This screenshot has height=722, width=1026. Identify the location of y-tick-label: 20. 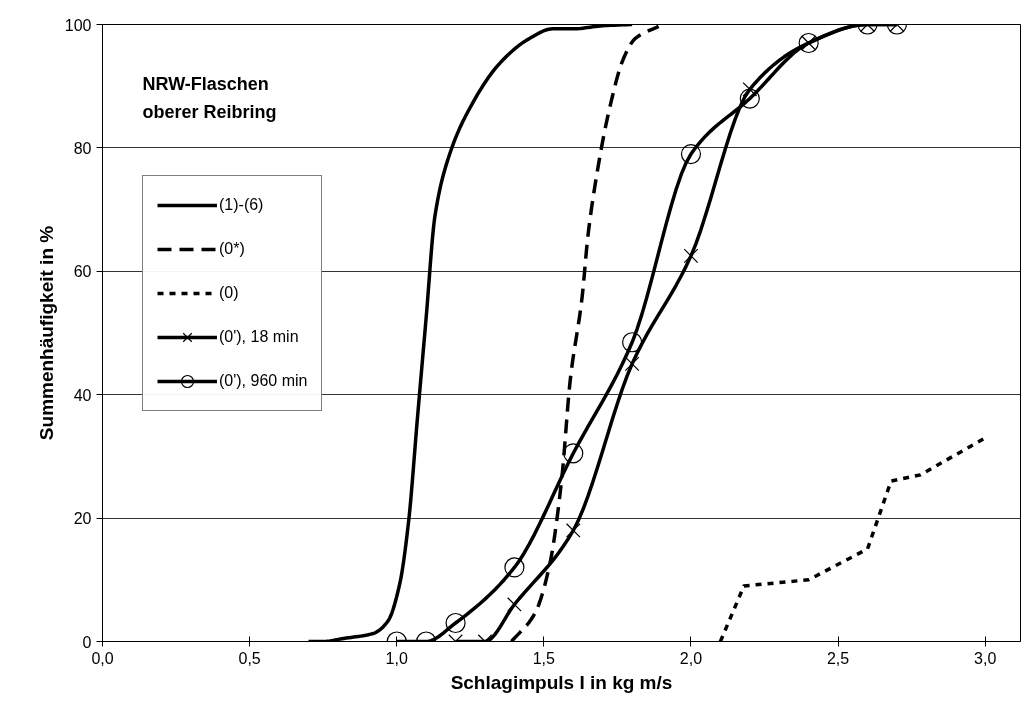
(82, 519).